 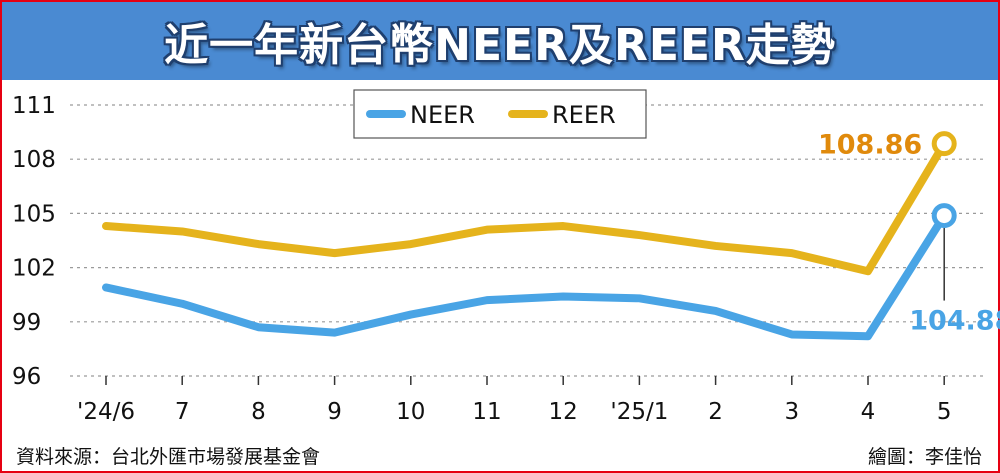 I want to click on data-label-reer: 108.86, so click(x=870, y=145).